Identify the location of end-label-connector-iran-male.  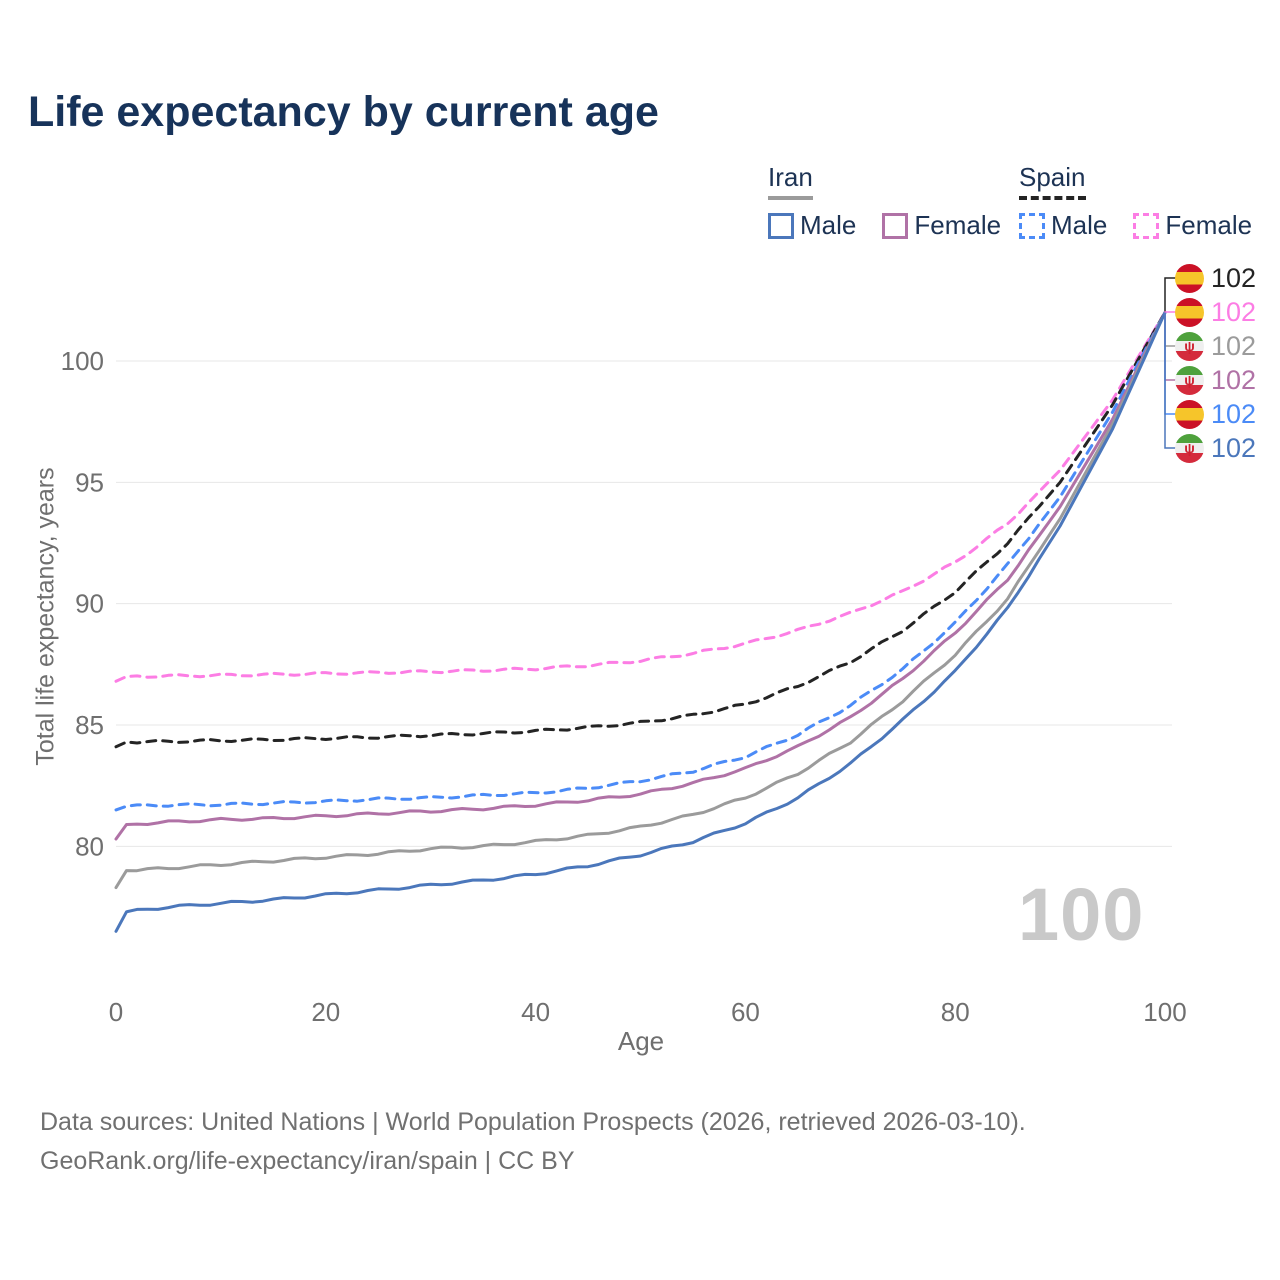
(1170, 380).